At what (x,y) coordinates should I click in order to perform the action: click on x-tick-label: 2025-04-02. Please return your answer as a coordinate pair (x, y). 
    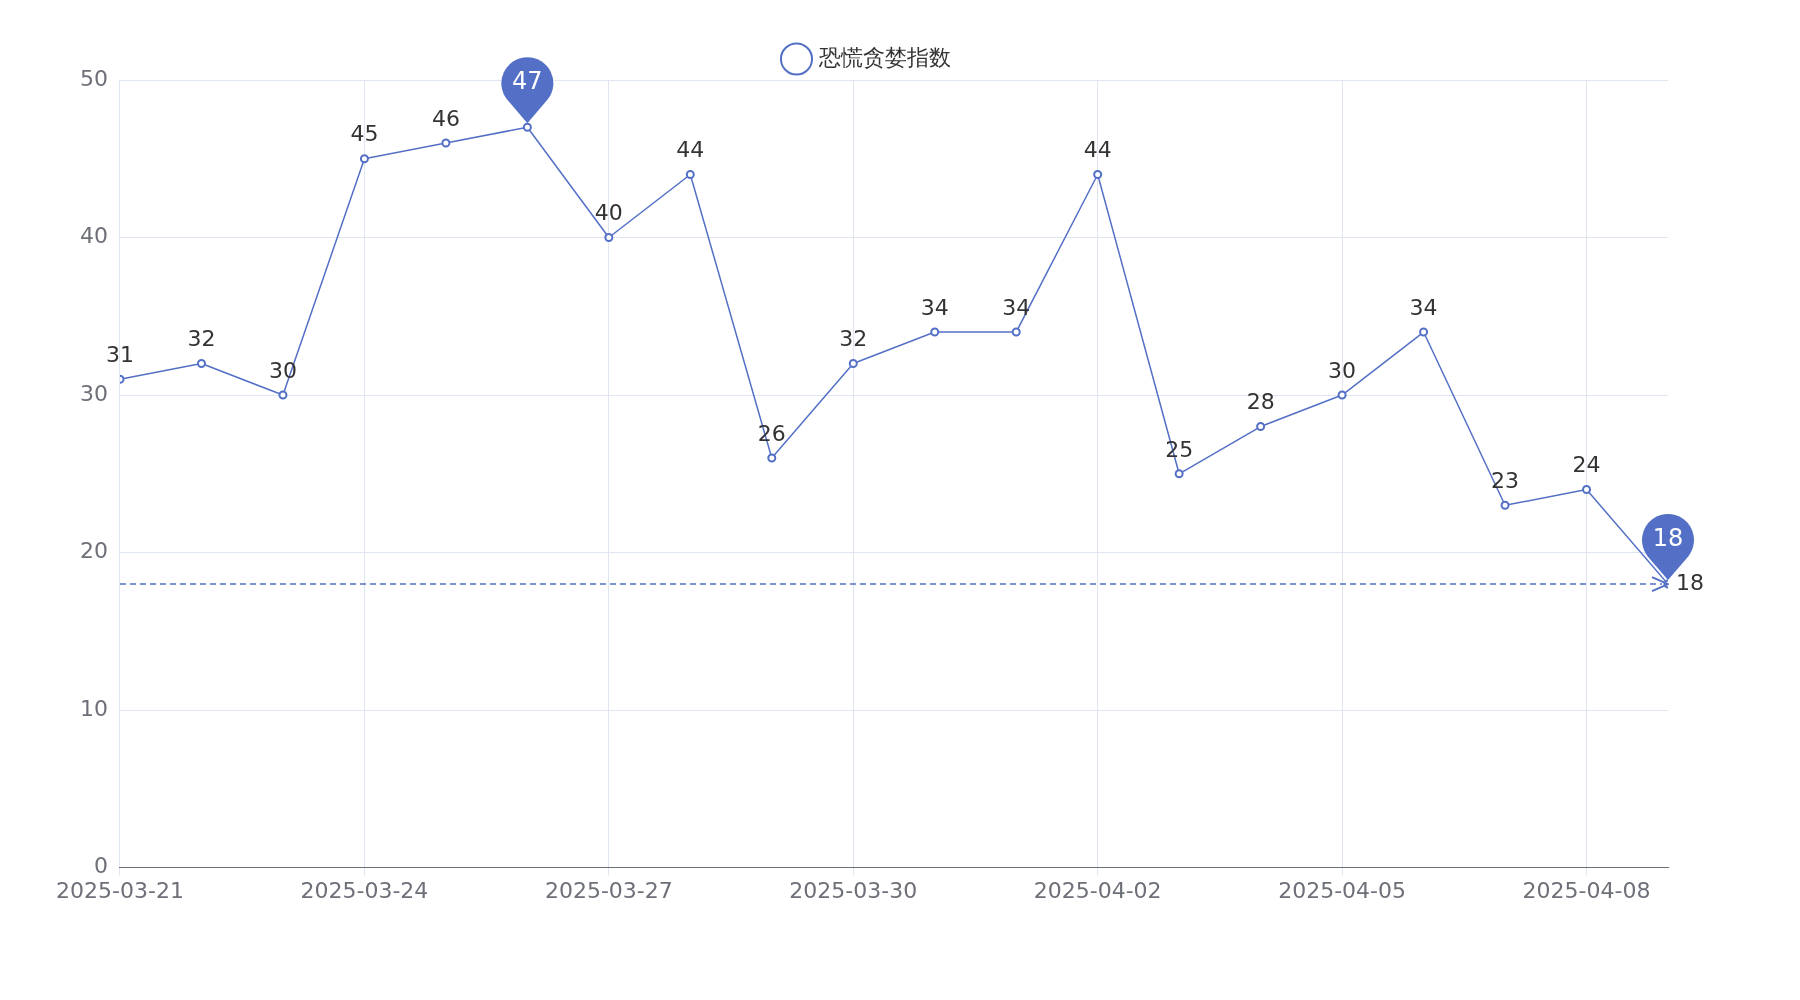
    Looking at the image, I should click on (1097, 890).